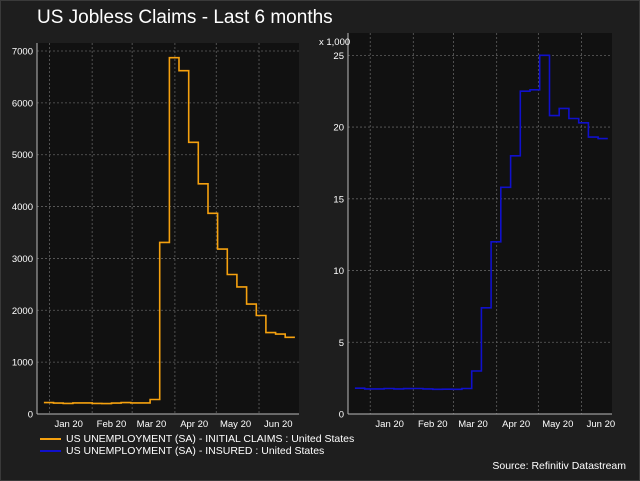 This screenshot has width=640, height=481. Describe the element at coordinates (338, 56) in the screenshot. I see `y-tick-label: 25` at that location.